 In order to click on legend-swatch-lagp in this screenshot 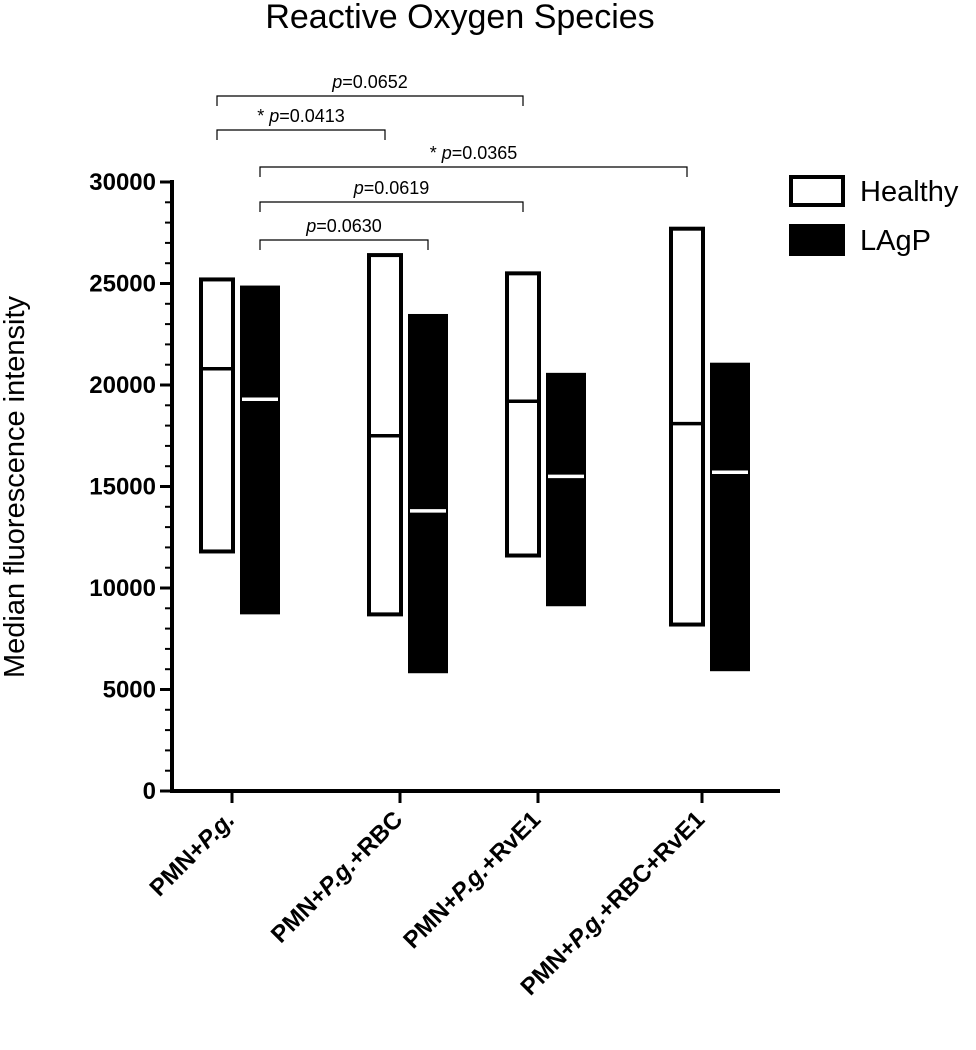, I will do `click(817, 240)`.